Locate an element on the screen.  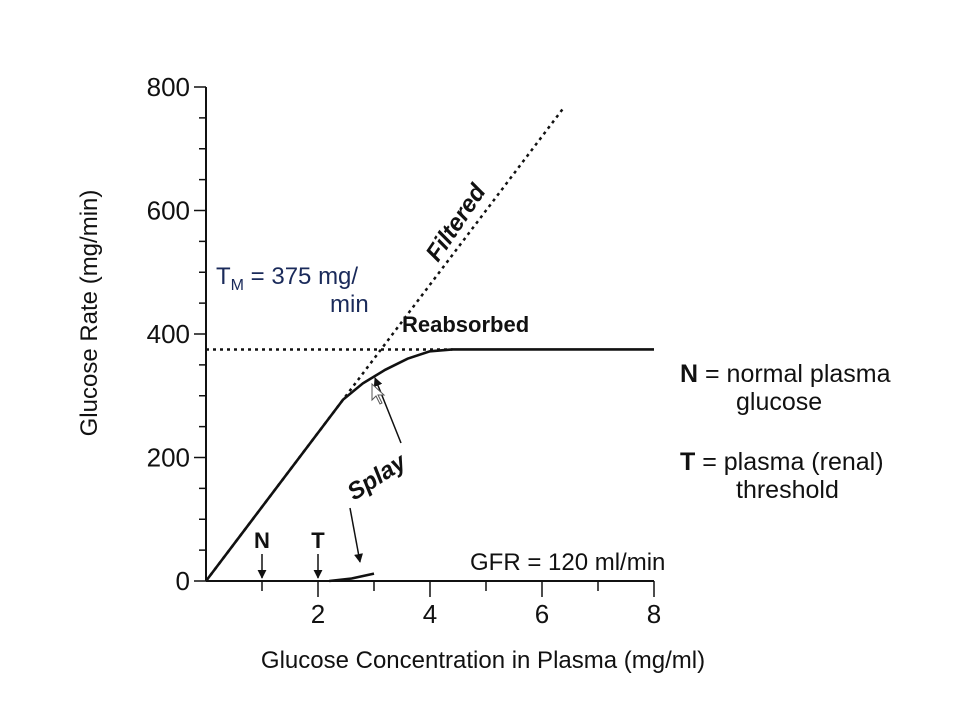
tm-label-line1: TM = 375 mg/ is located at coordinates (287, 278).